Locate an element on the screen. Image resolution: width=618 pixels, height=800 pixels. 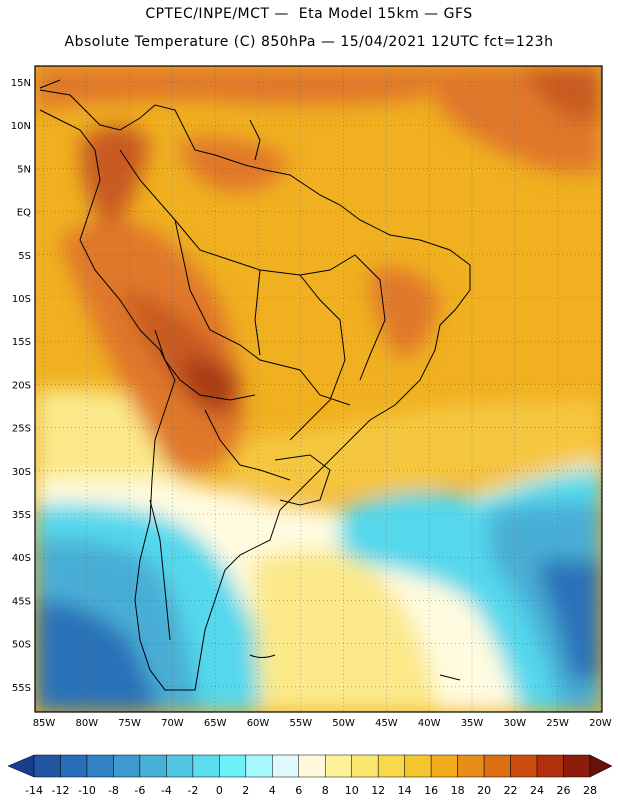
colorbar-label: 14 is located at coordinates (405, 790).